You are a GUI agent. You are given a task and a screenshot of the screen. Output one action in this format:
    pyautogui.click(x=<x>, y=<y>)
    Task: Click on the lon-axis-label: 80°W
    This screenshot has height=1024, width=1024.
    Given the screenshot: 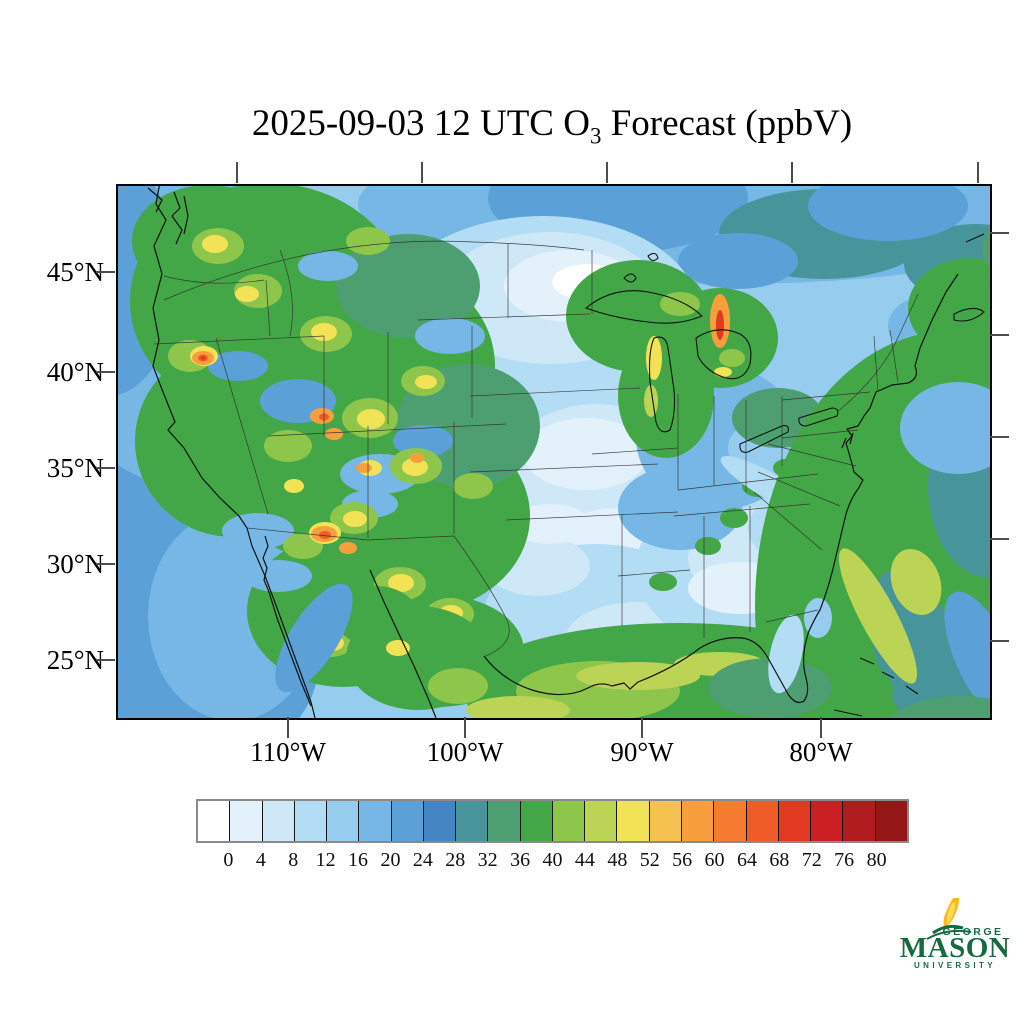 What is the action you would take?
    pyautogui.click(x=821, y=752)
    